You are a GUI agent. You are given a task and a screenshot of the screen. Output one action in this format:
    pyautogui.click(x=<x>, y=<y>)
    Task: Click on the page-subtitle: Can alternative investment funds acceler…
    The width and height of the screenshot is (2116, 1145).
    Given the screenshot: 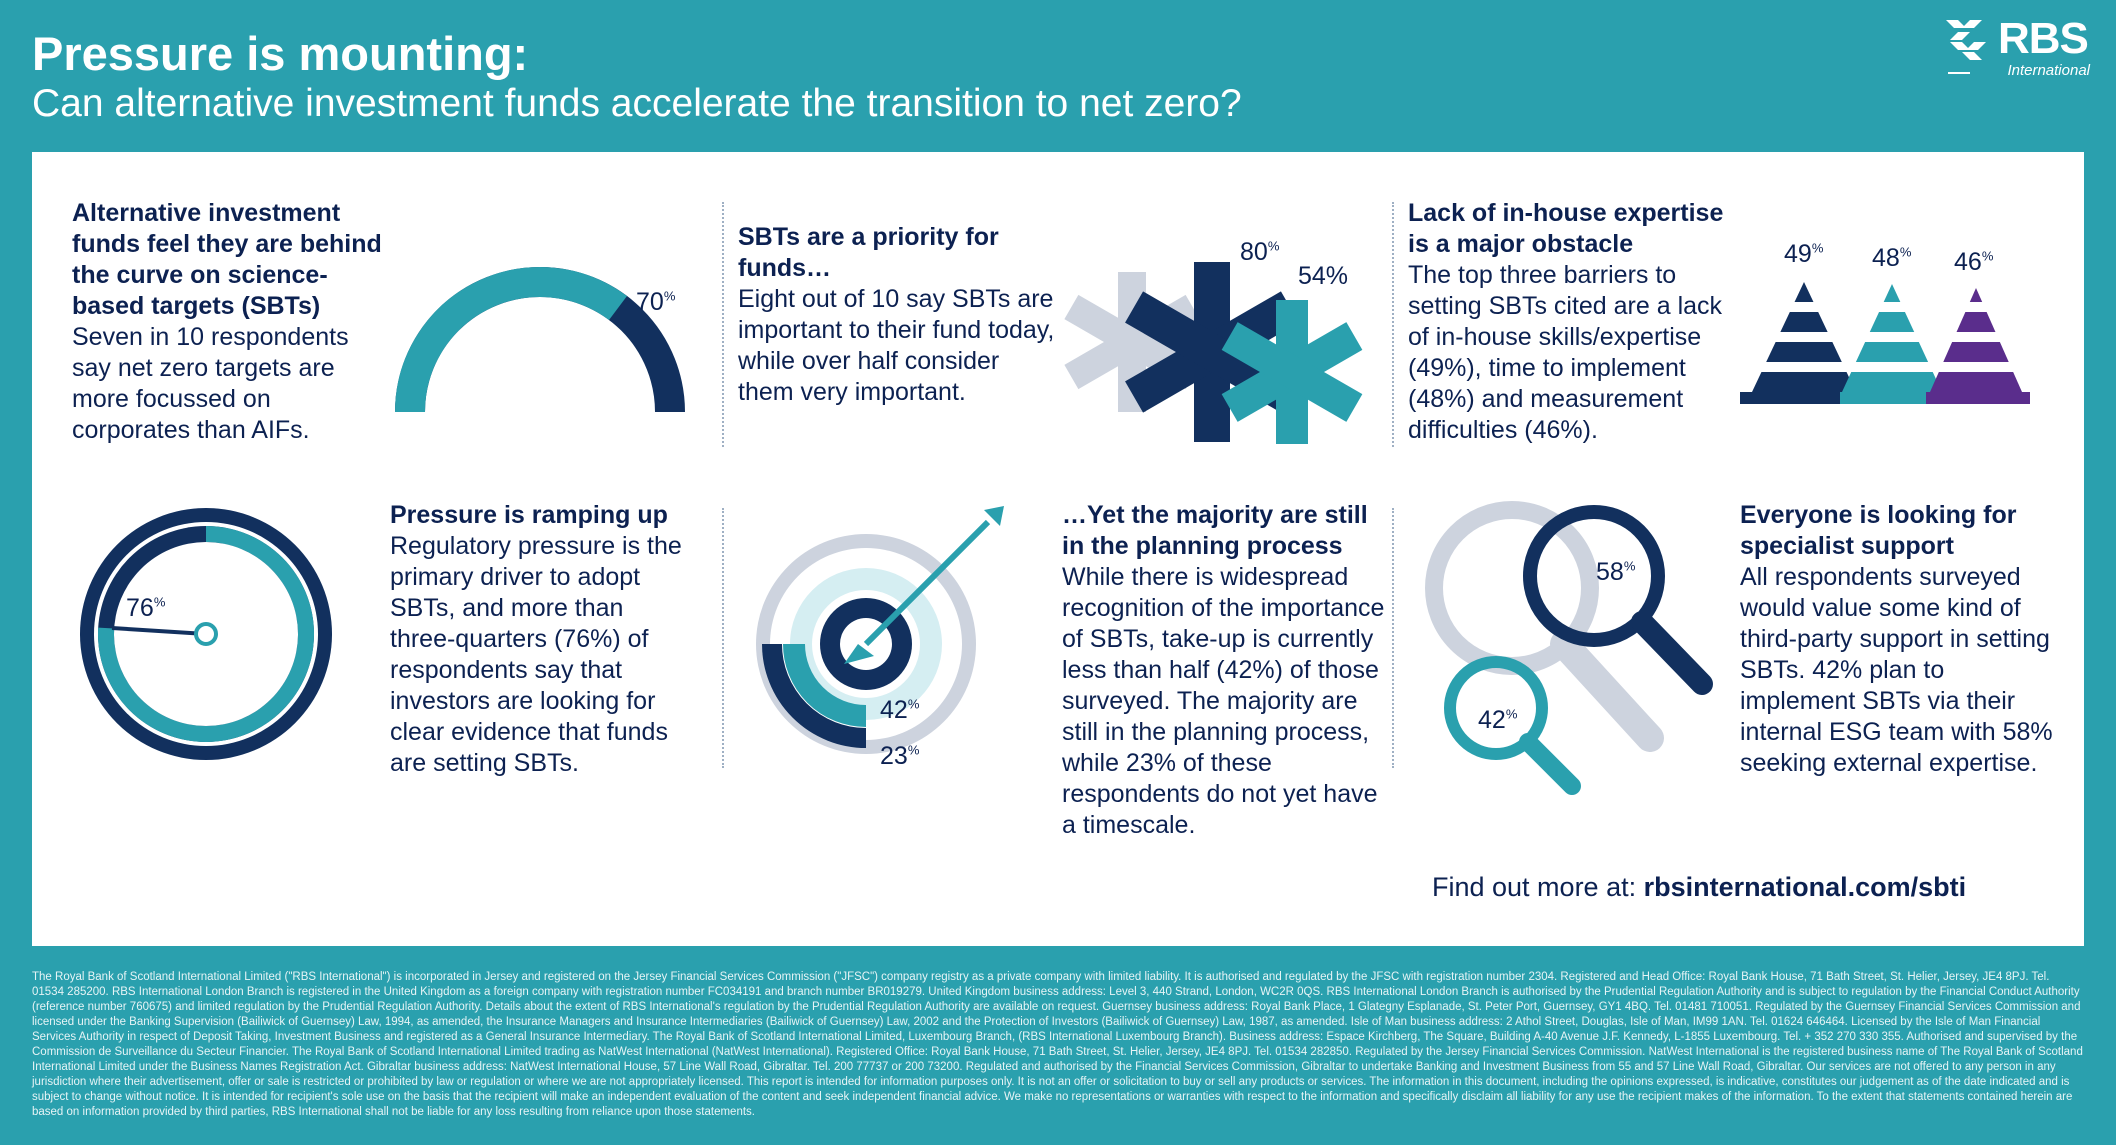 What is the action you would take?
    pyautogui.click(x=637, y=103)
    